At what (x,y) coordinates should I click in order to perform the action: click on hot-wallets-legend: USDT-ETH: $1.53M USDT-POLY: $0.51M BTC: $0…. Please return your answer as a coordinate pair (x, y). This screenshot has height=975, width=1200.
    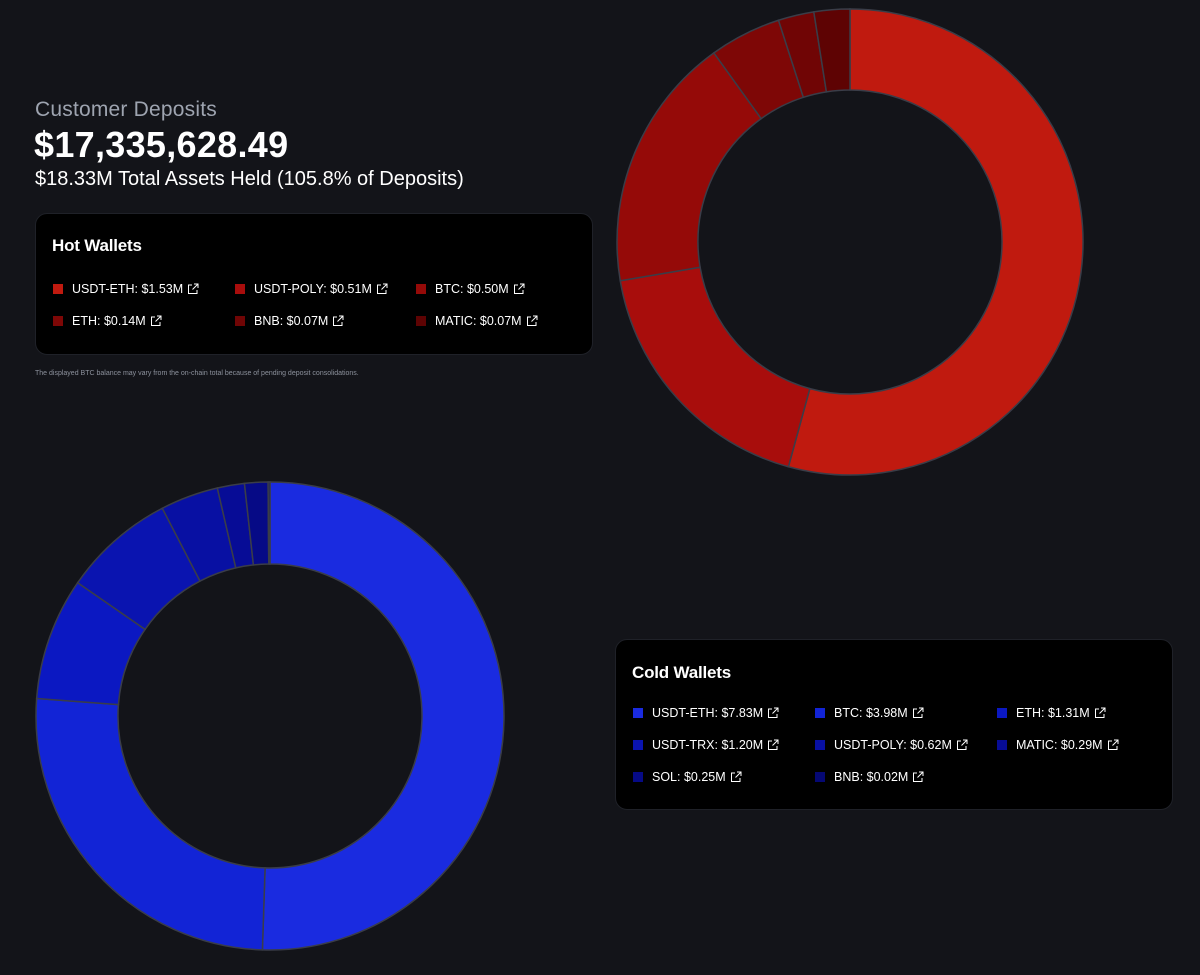
    Looking at the image, I should click on (314, 305).